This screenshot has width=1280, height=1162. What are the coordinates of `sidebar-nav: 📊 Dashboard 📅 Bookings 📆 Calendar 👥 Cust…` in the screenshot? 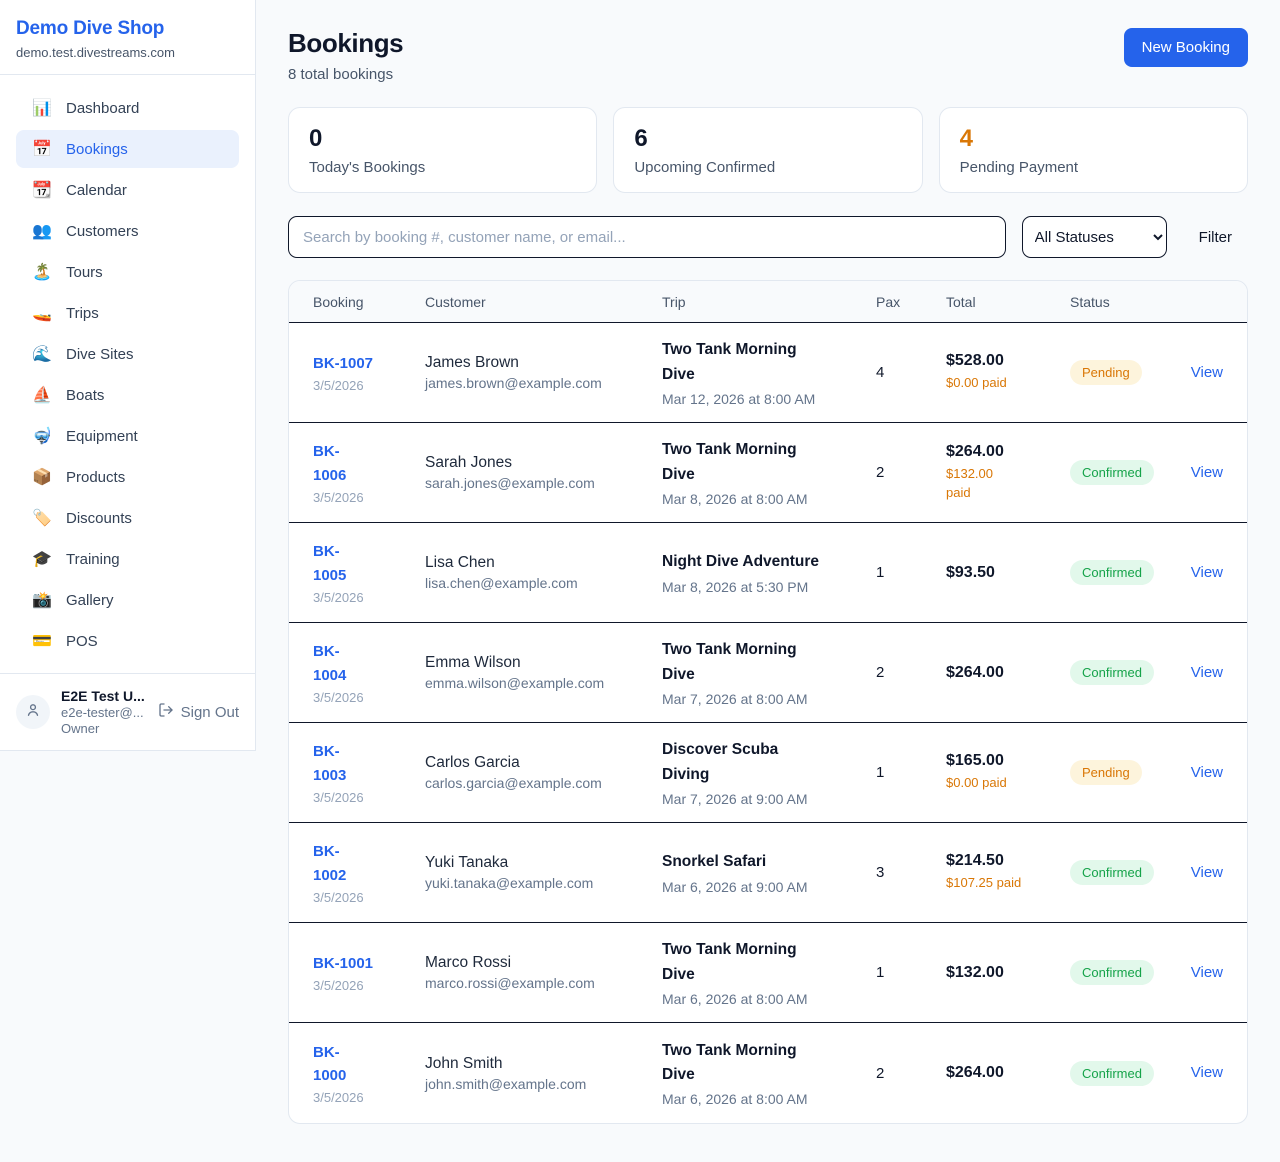 It's located at (127, 374).